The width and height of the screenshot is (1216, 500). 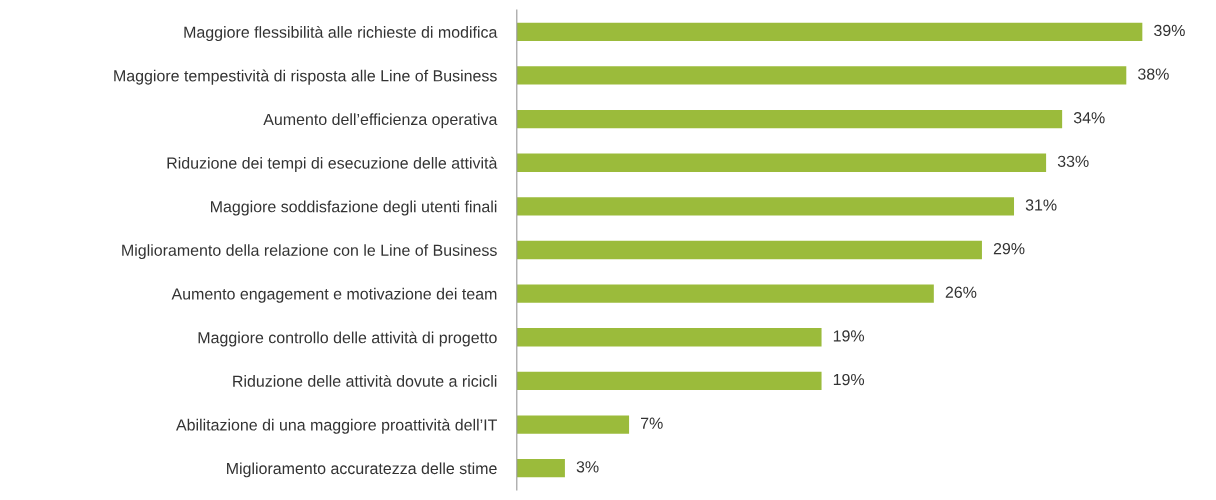 What do you see at coordinates (334, 295) in the screenshot?
I see `y-tick-label: Aumento engagement e motivazione dei team` at bounding box center [334, 295].